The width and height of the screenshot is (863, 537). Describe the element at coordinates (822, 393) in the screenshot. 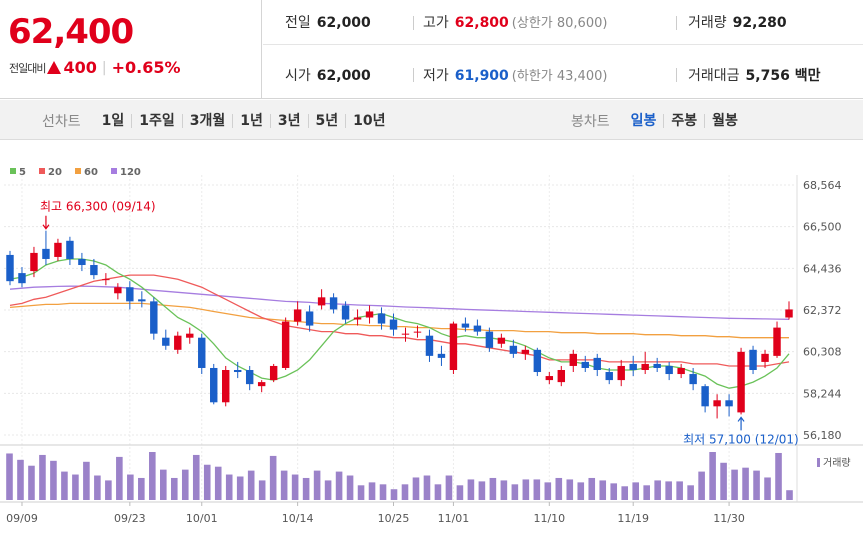

I see `y-tick-label: 58,244` at that location.